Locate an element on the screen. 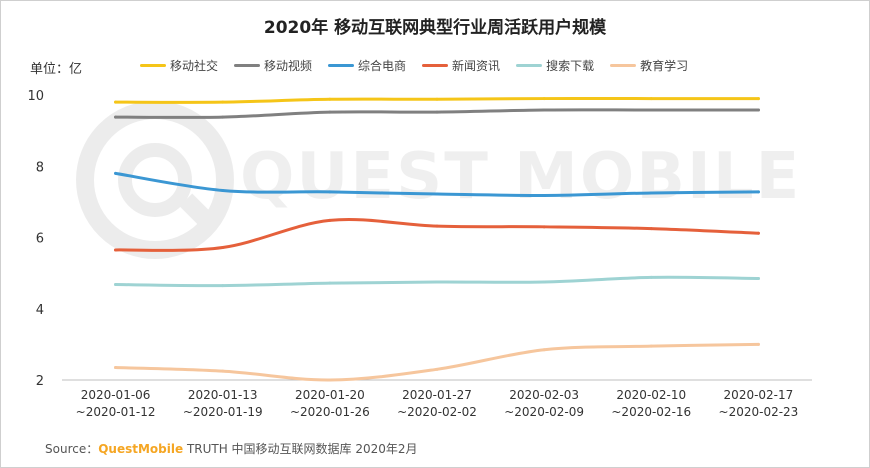 Image resolution: width=870 pixels, height=468 pixels. legend-label: 搜索下载 is located at coordinates (570, 66).